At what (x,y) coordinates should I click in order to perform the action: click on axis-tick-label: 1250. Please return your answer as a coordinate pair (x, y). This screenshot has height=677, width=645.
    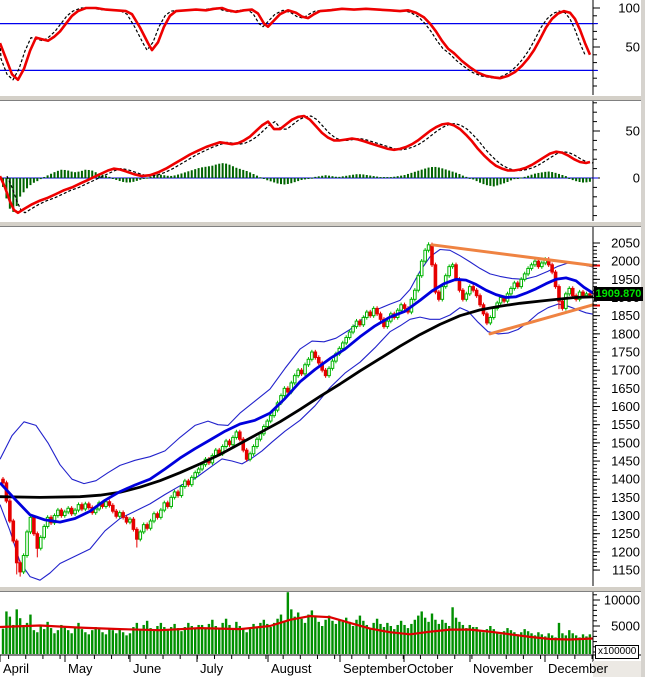
    Looking at the image, I should click on (625, 533).